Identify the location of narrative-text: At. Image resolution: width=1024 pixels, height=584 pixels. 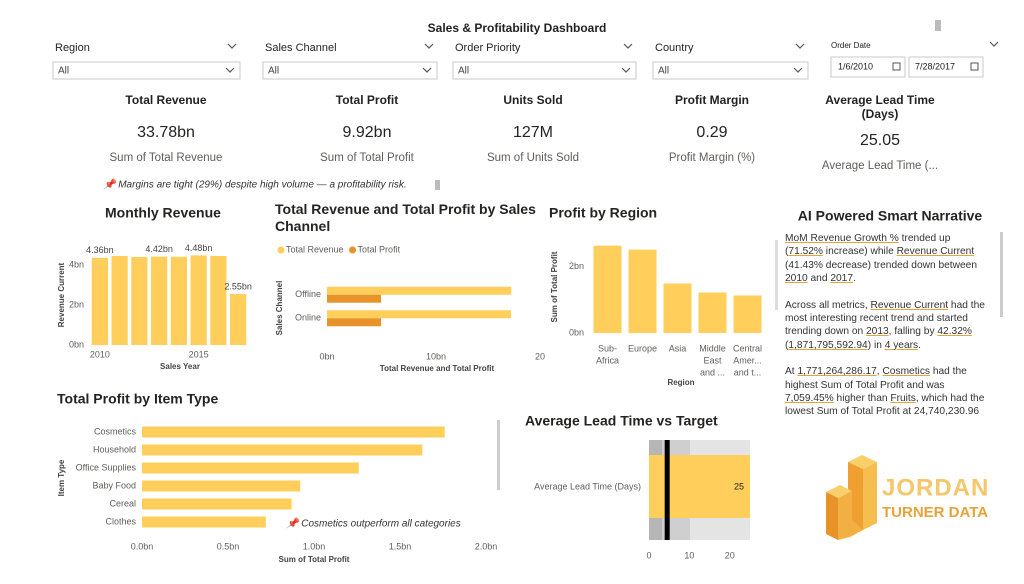
(791, 372).